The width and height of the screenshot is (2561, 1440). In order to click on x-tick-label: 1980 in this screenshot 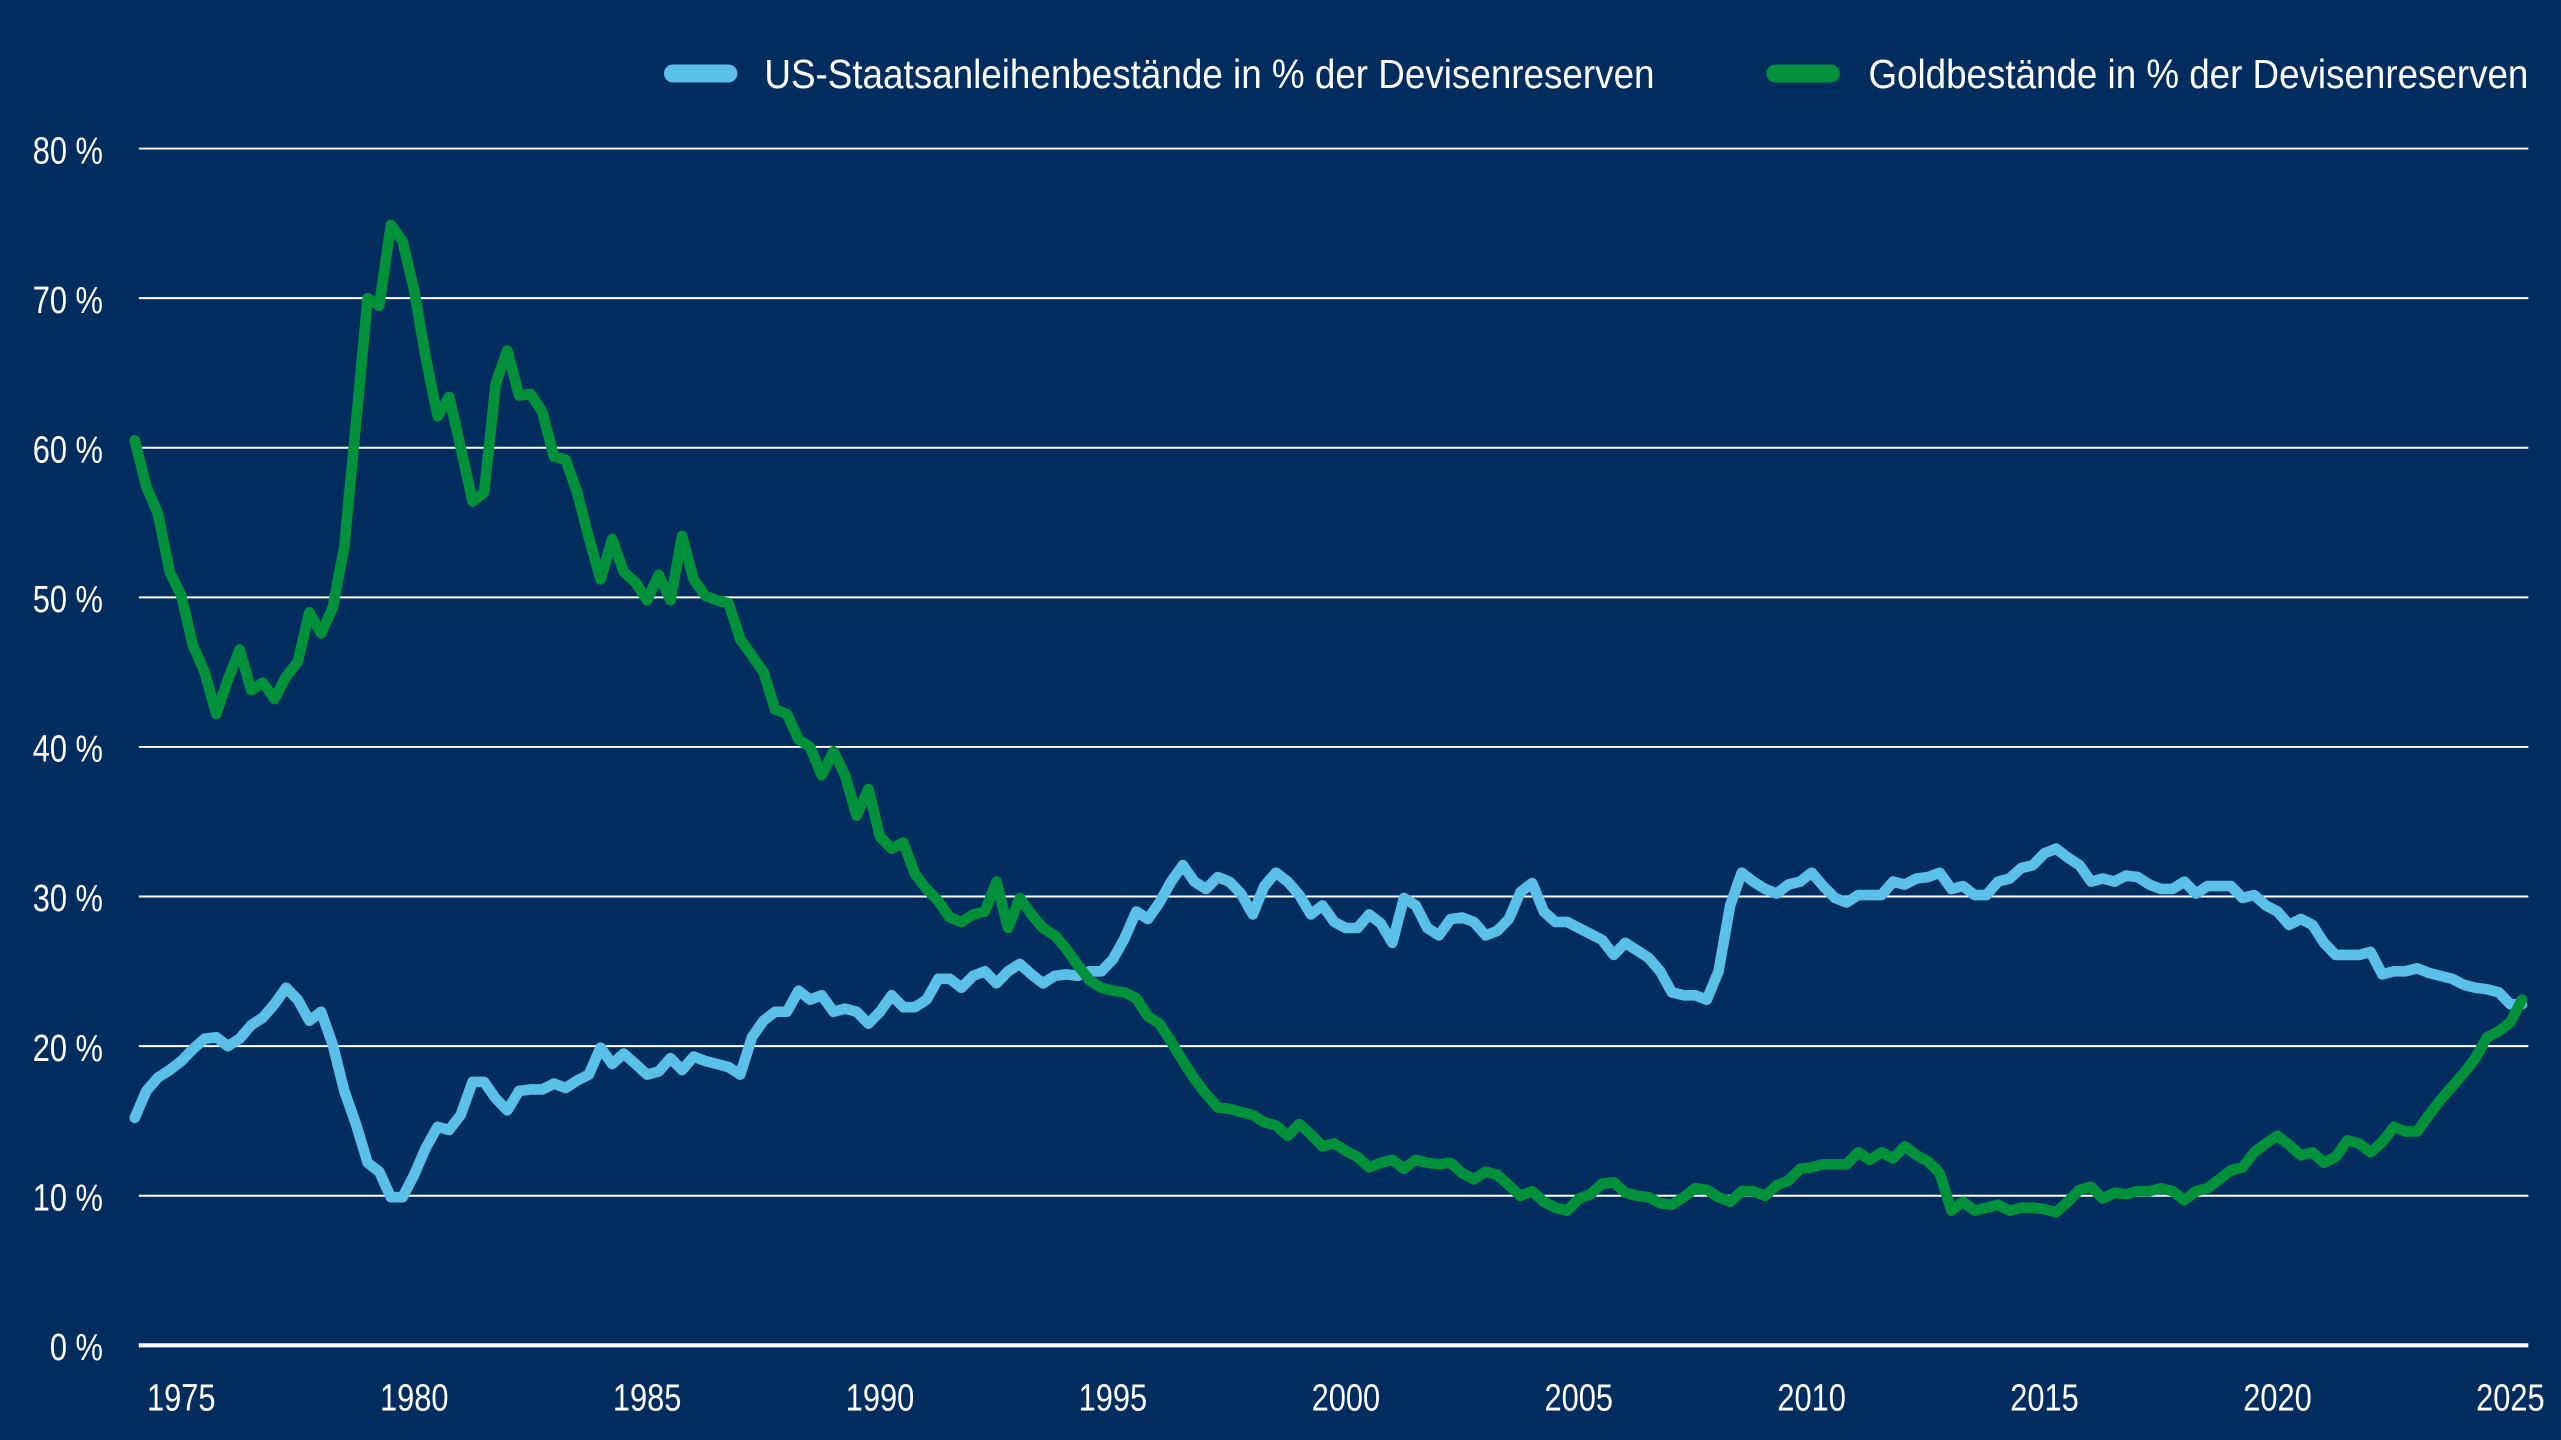, I will do `click(414, 1399)`.